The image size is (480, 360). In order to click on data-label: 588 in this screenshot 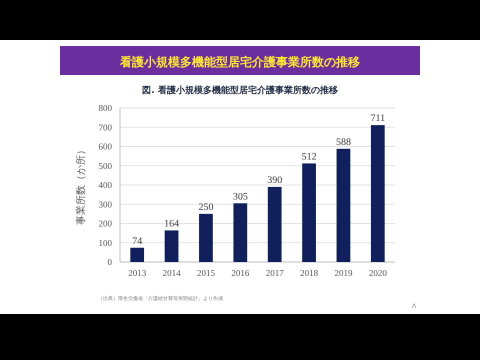, I will do `click(343, 142)`.